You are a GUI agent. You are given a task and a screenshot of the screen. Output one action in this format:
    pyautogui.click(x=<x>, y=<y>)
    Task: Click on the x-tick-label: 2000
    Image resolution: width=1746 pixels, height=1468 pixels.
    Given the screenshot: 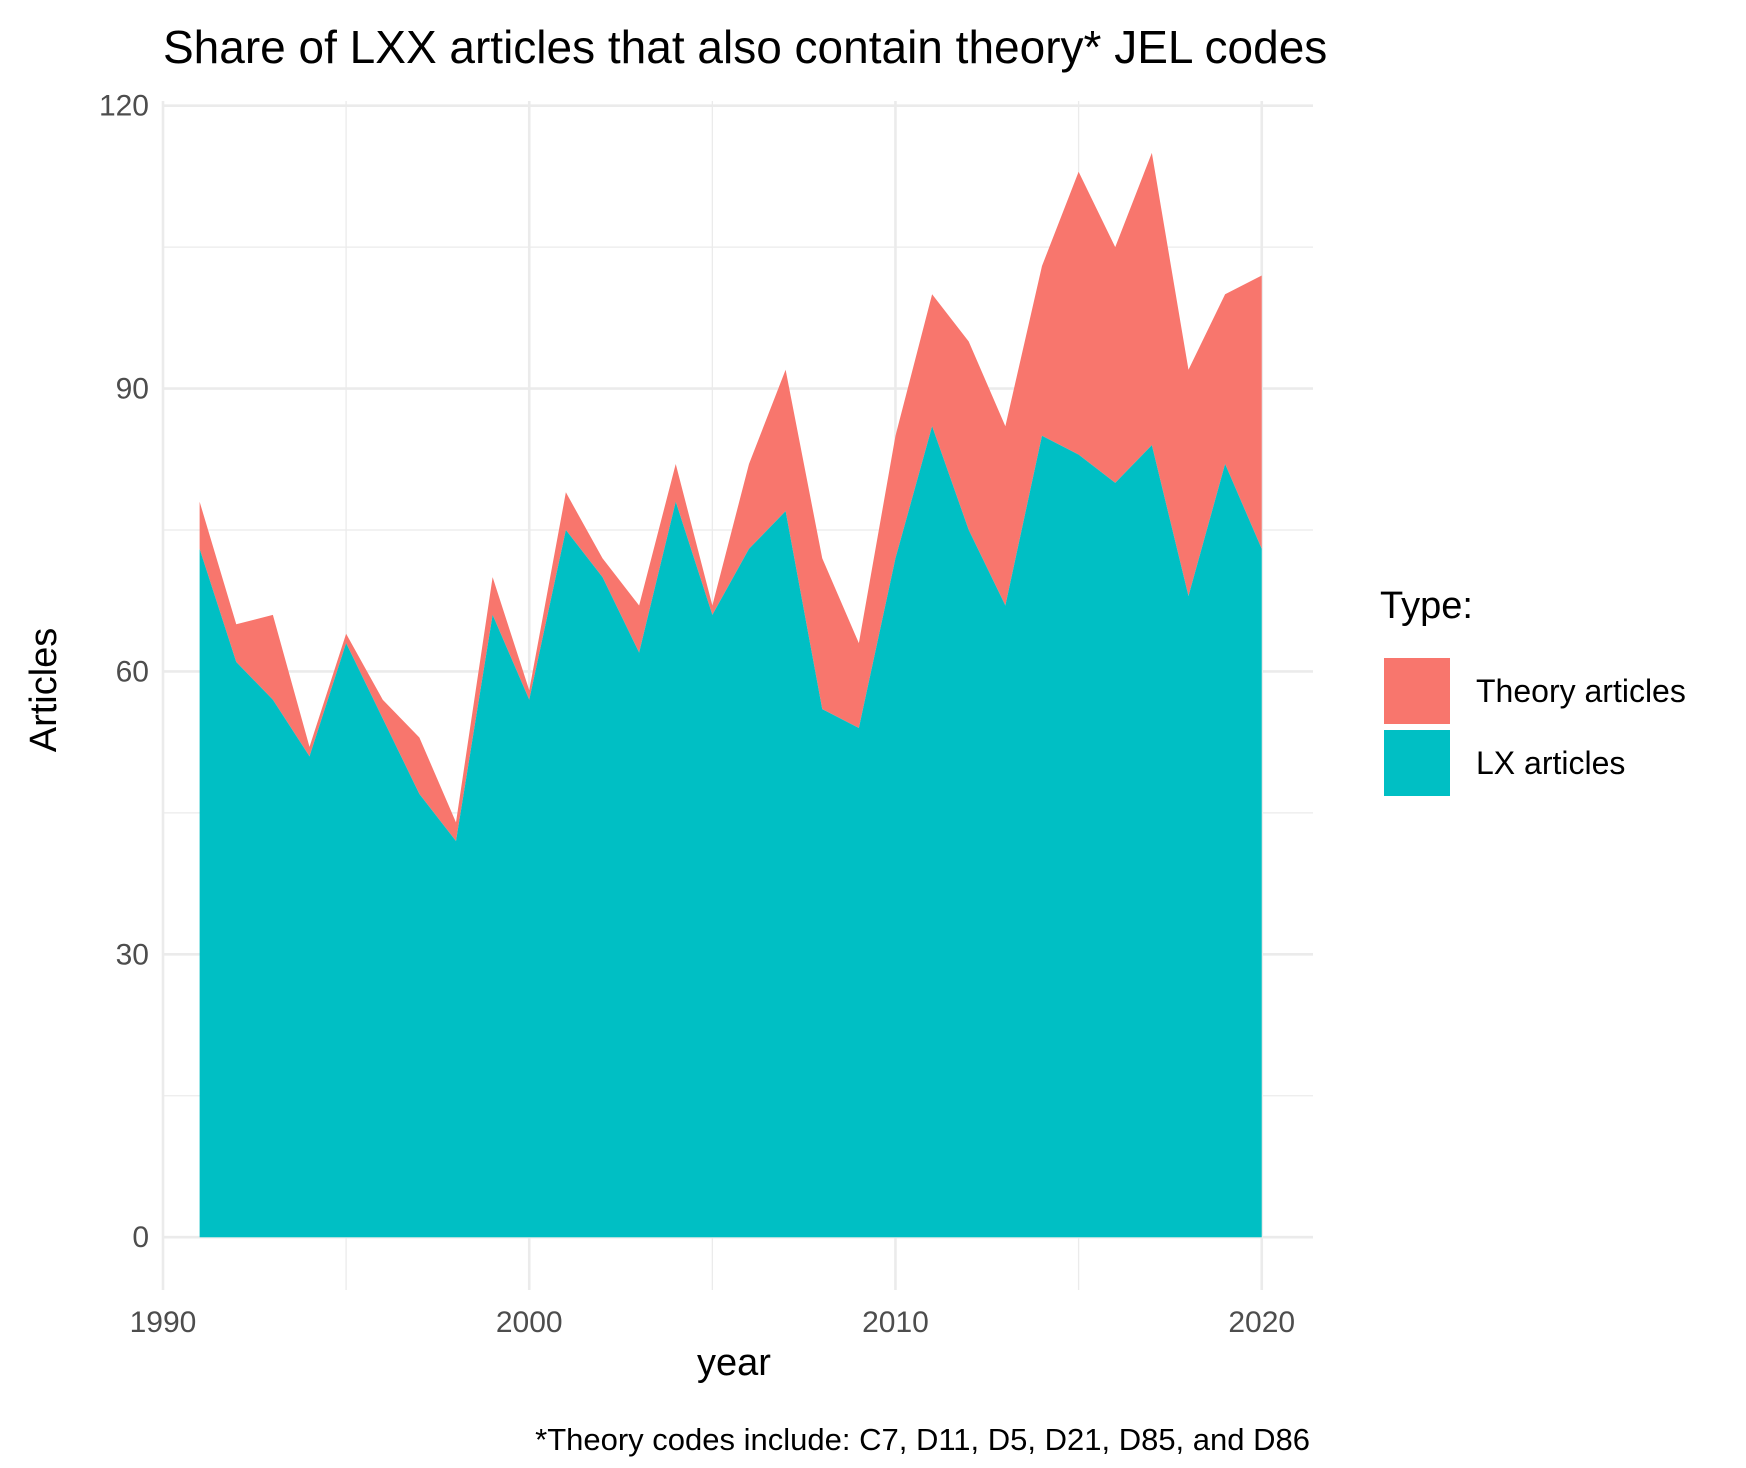 What is the action you would take?
    pyautogui.click(x=529, y=1322)
    